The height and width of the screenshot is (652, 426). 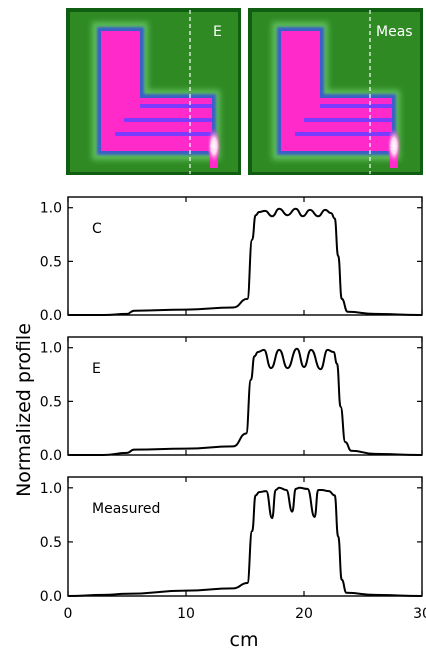 I want to click on x-tick-label: 30, so click(x=419, y=614).